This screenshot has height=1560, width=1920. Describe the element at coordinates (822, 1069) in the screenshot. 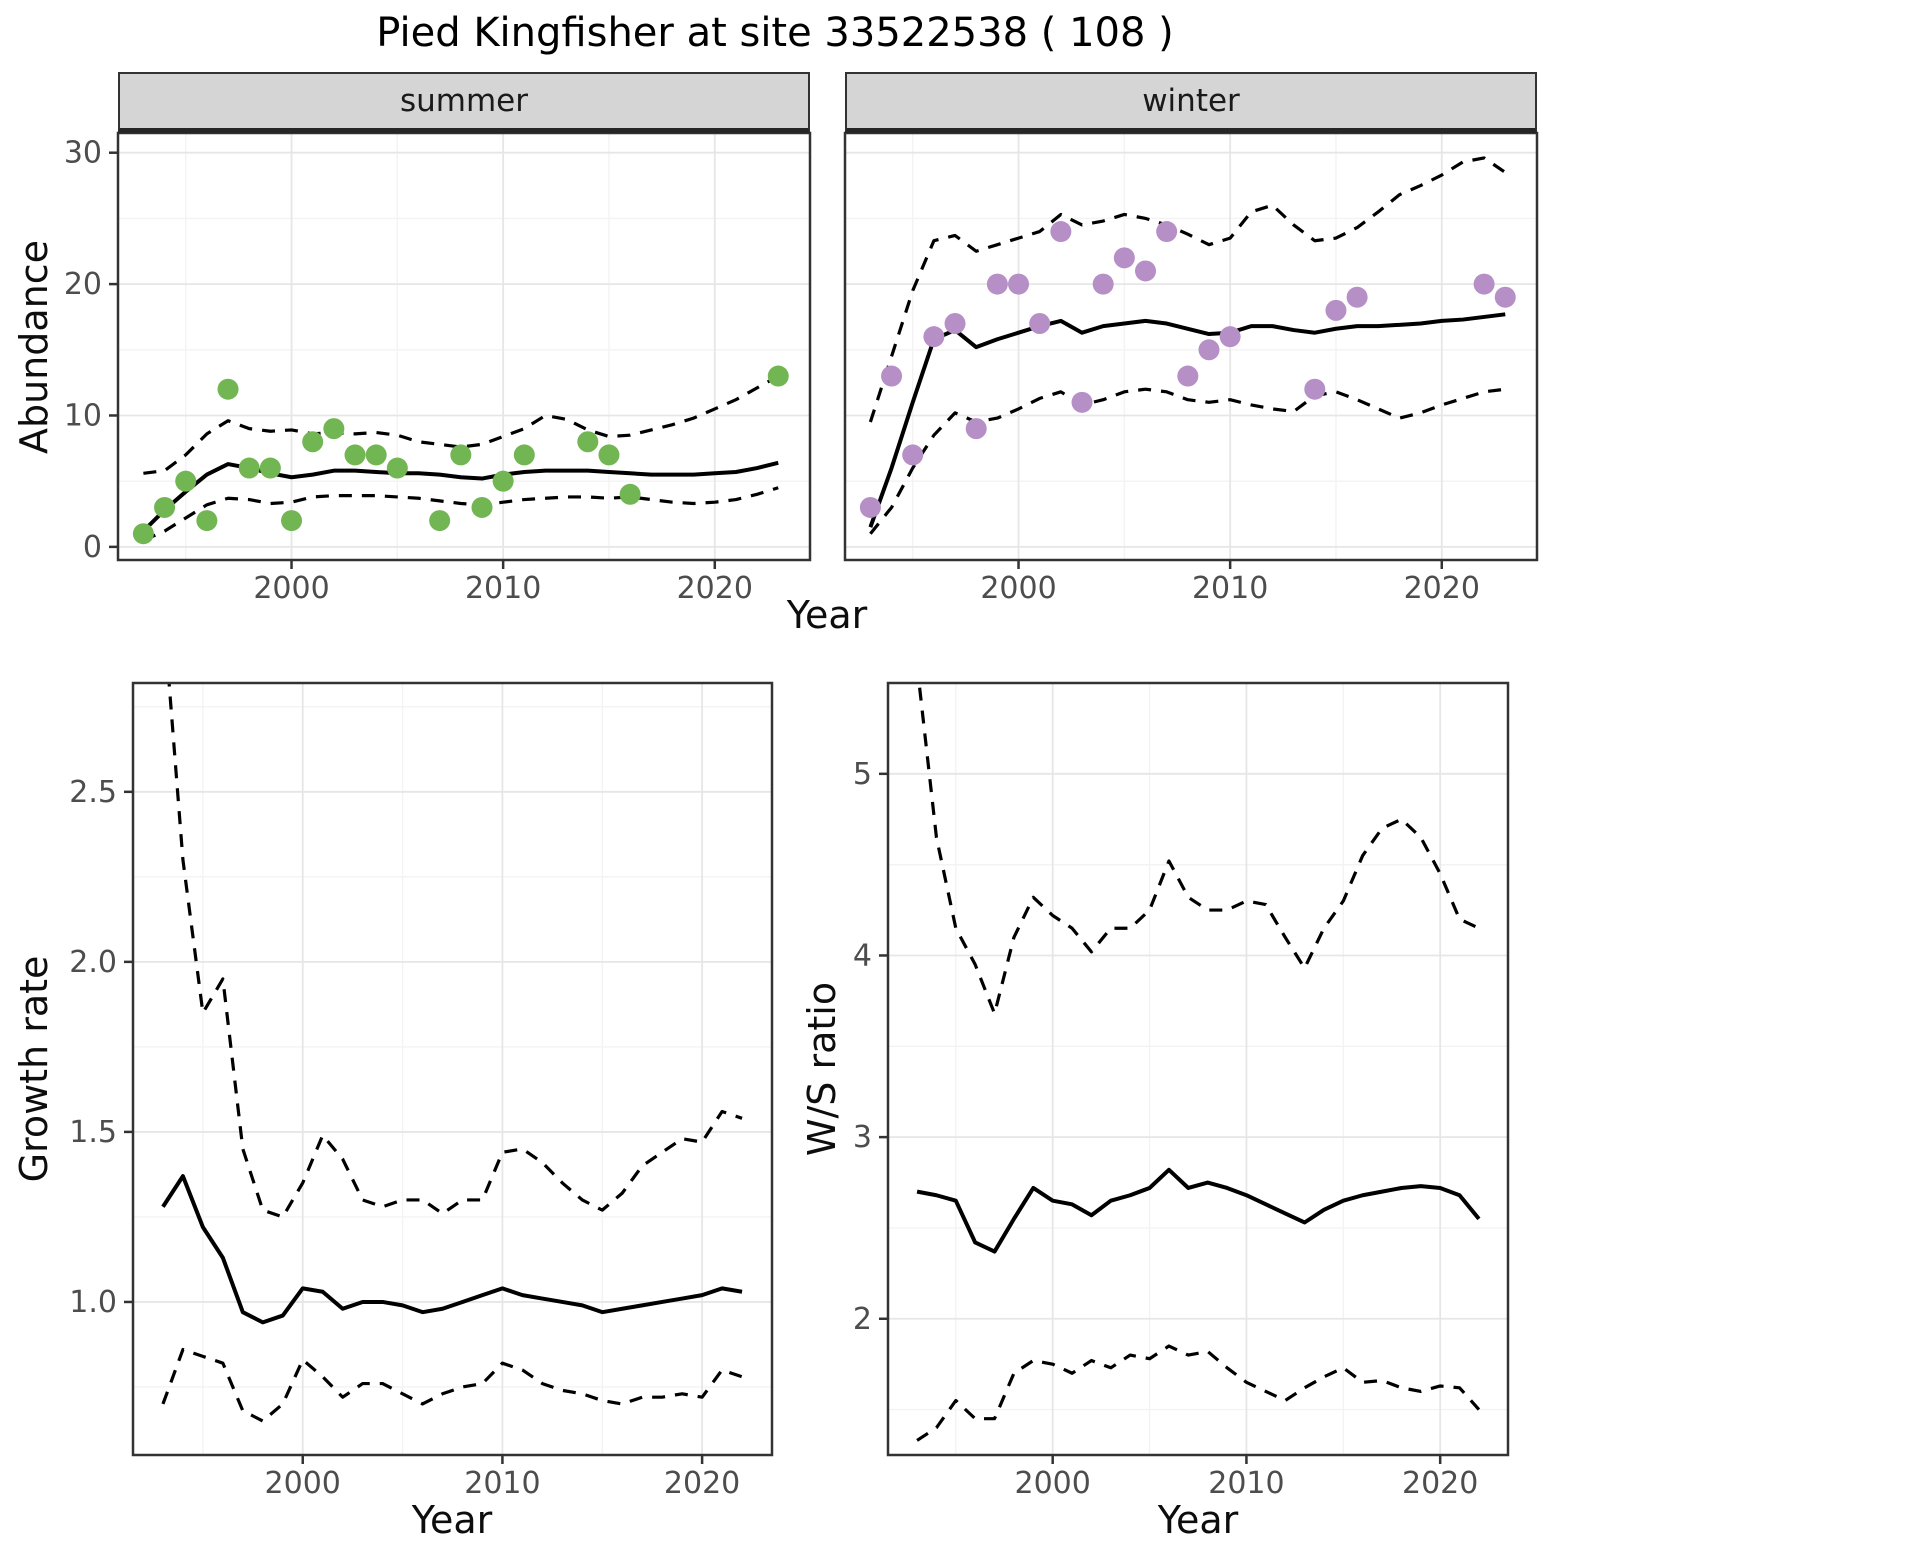

I see `y-axis-label-ws-ratio: W/S ratio` at that location.